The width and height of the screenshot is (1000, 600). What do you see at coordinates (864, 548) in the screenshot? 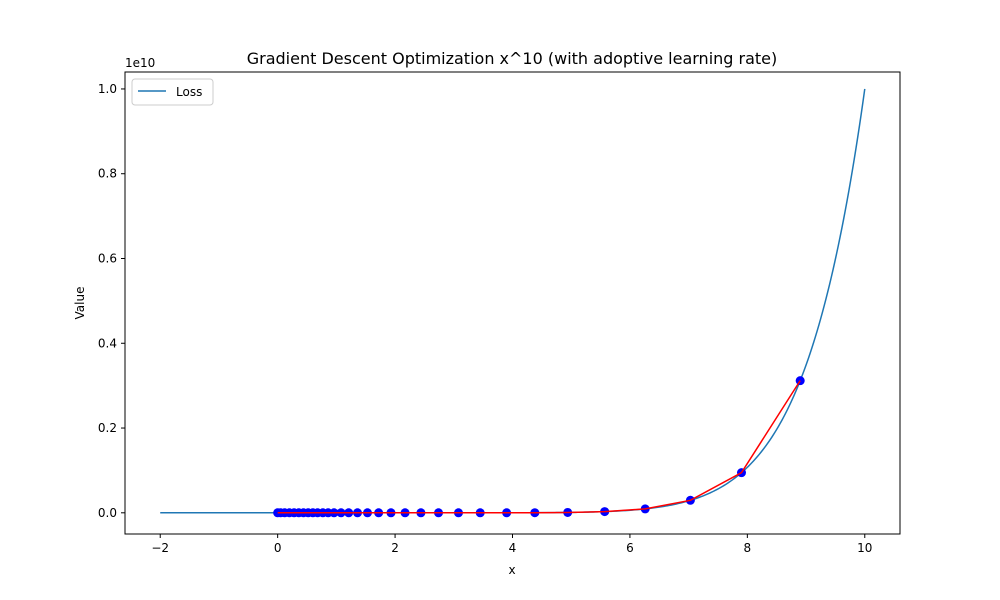
I see `x-tick-label: 10` at bounding box center [864, 548].